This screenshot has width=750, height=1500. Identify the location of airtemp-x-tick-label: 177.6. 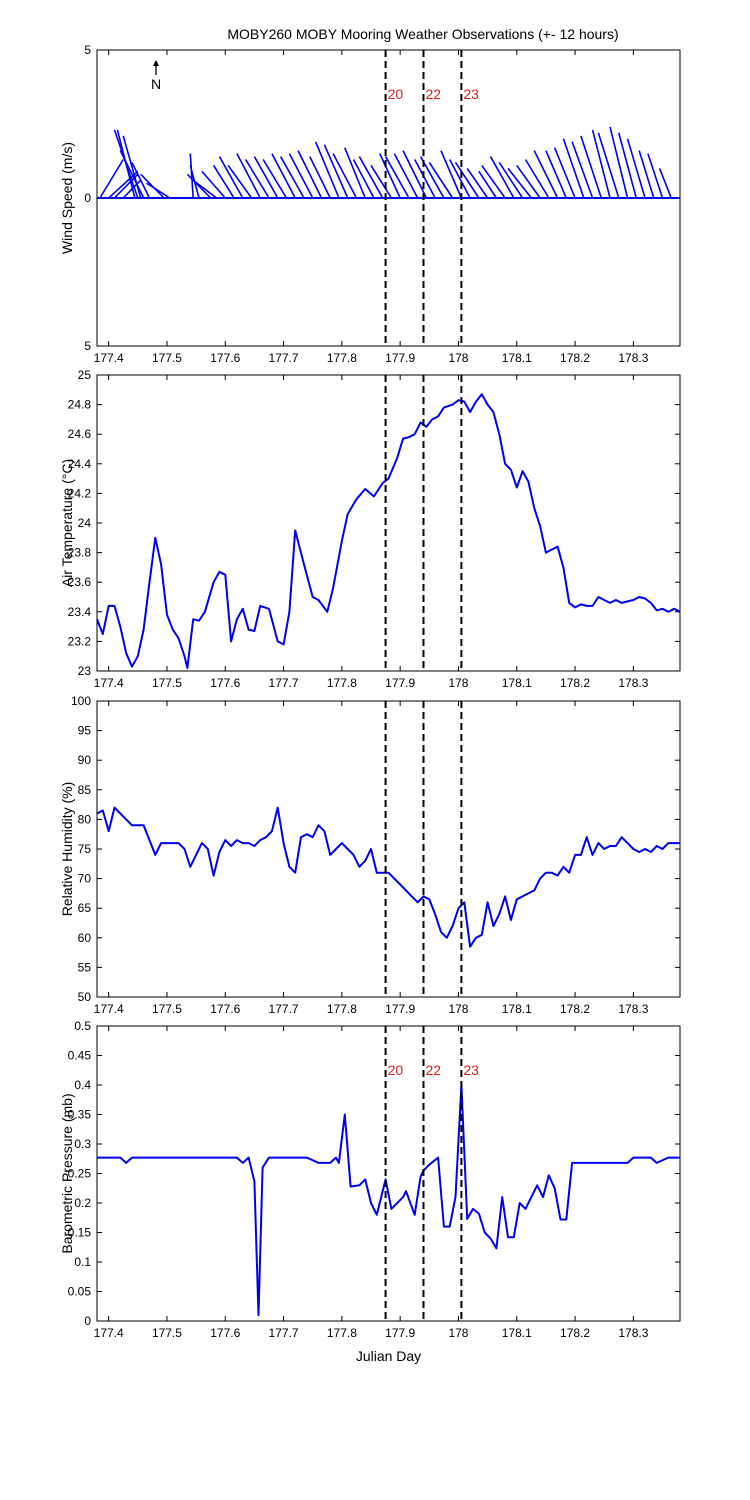
(225, 683).